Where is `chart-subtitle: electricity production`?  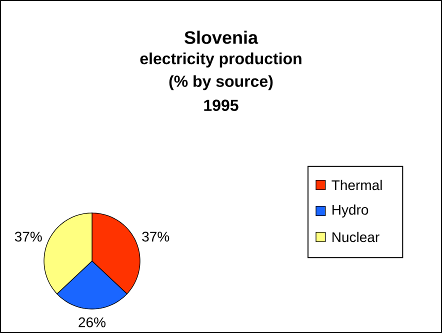
chart-subtitle: electricity production is located at coordinates (221, 60).